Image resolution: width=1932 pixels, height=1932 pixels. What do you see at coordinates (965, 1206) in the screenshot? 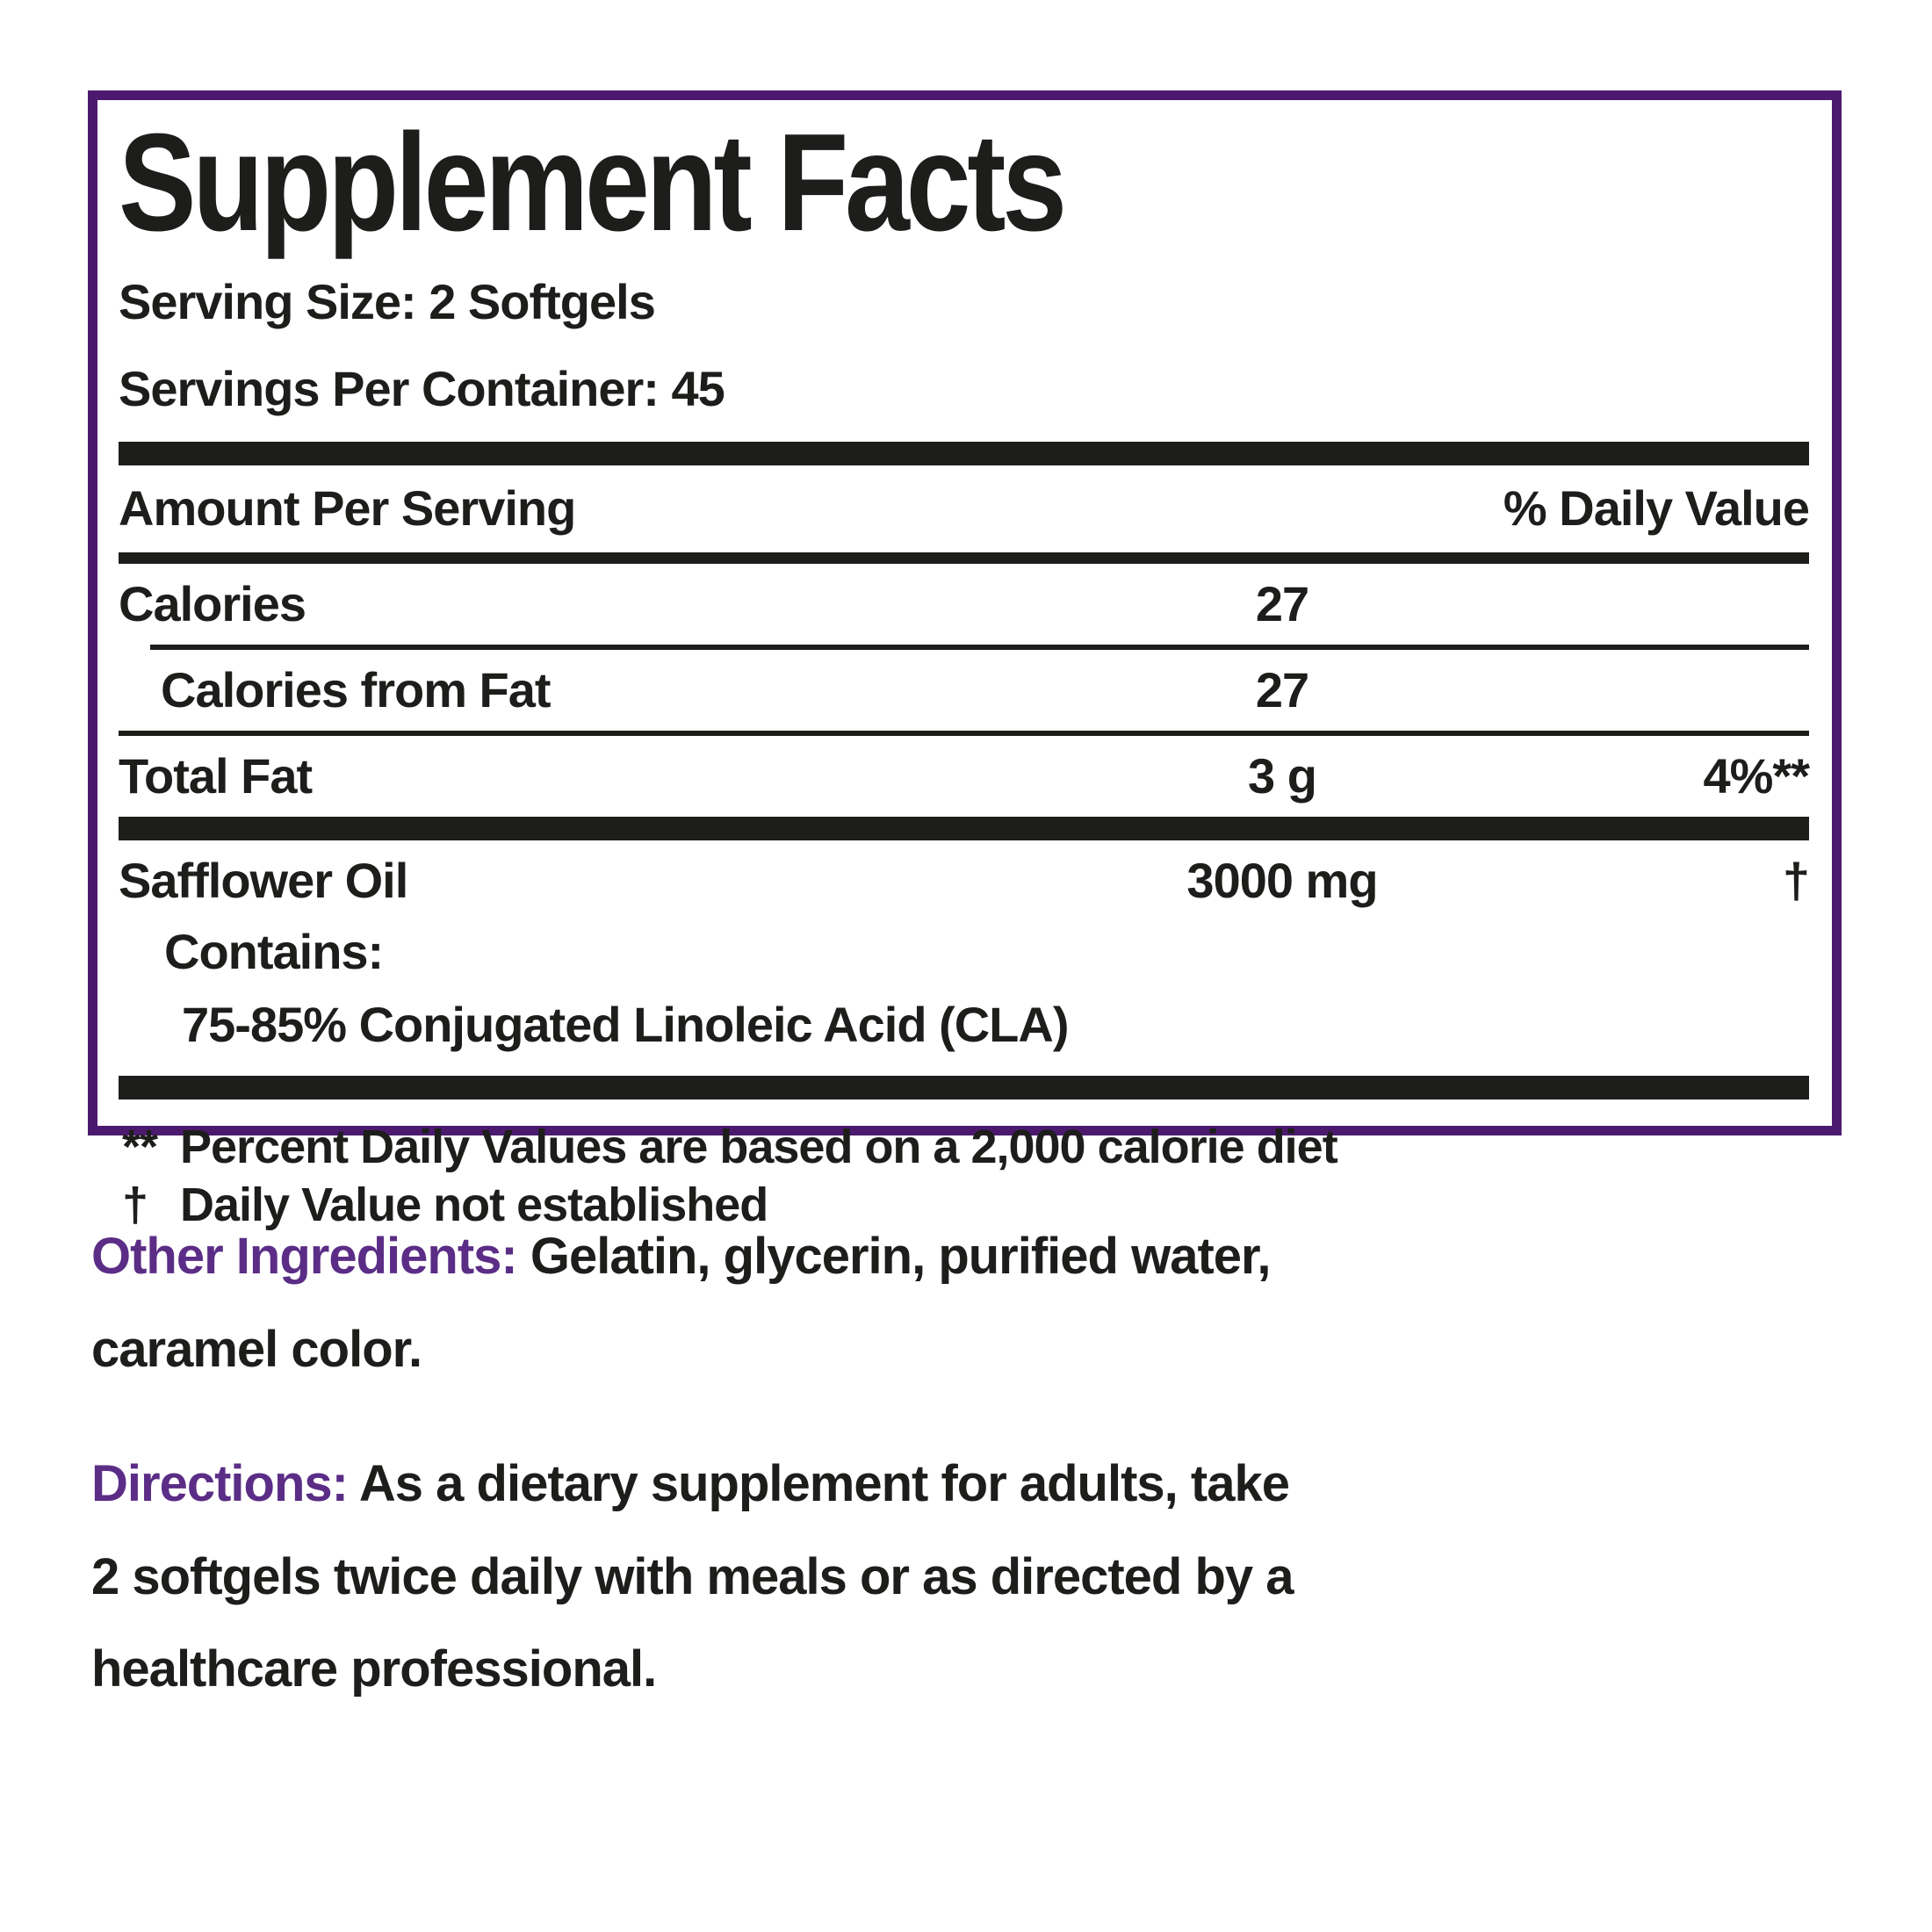
I see `footnote-dagger: † Daily Value not established` at bounding box center [965, 1206].